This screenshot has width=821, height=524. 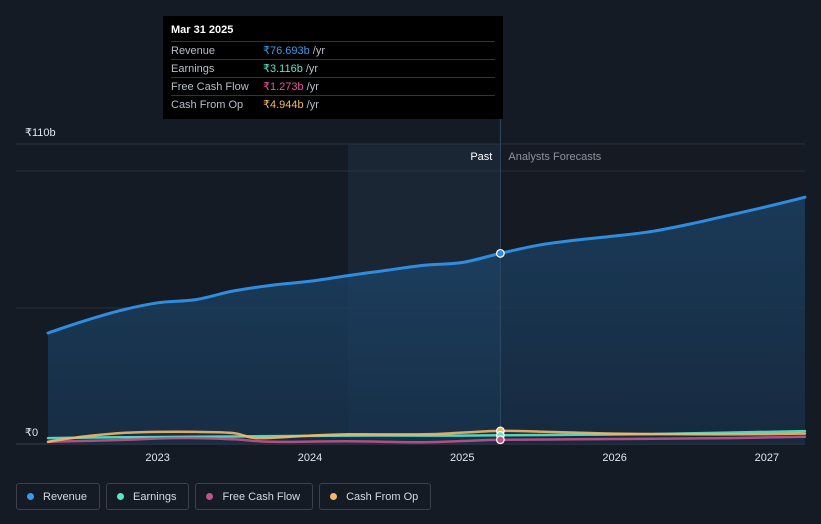 I want to click on legend-label: Earnings, so click(x=155, y=496).